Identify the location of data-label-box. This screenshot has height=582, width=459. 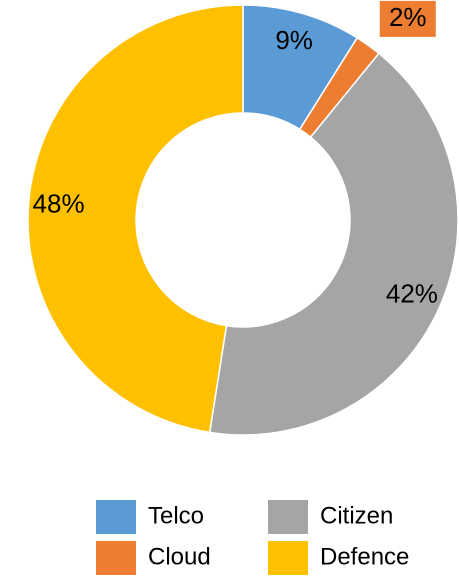
(407, 18).